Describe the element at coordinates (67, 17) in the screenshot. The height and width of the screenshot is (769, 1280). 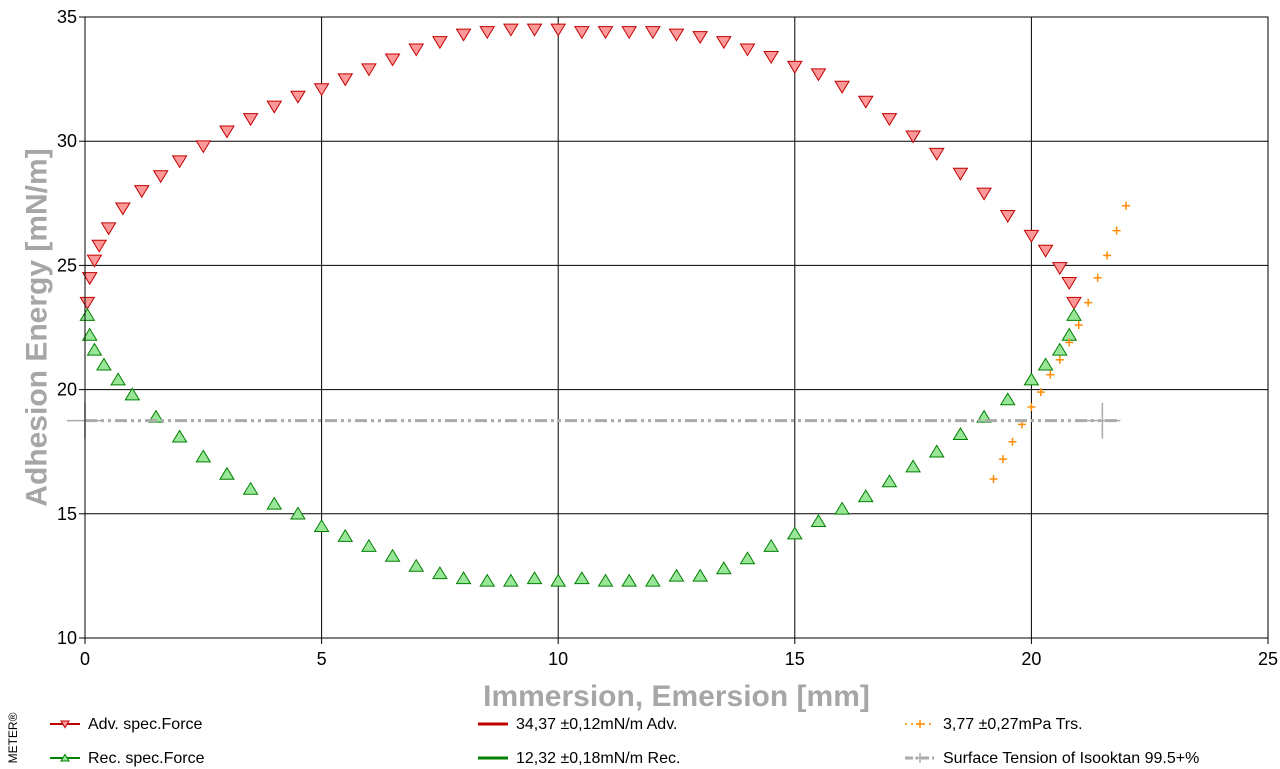
I see `y-tick-label: 35` at that location.